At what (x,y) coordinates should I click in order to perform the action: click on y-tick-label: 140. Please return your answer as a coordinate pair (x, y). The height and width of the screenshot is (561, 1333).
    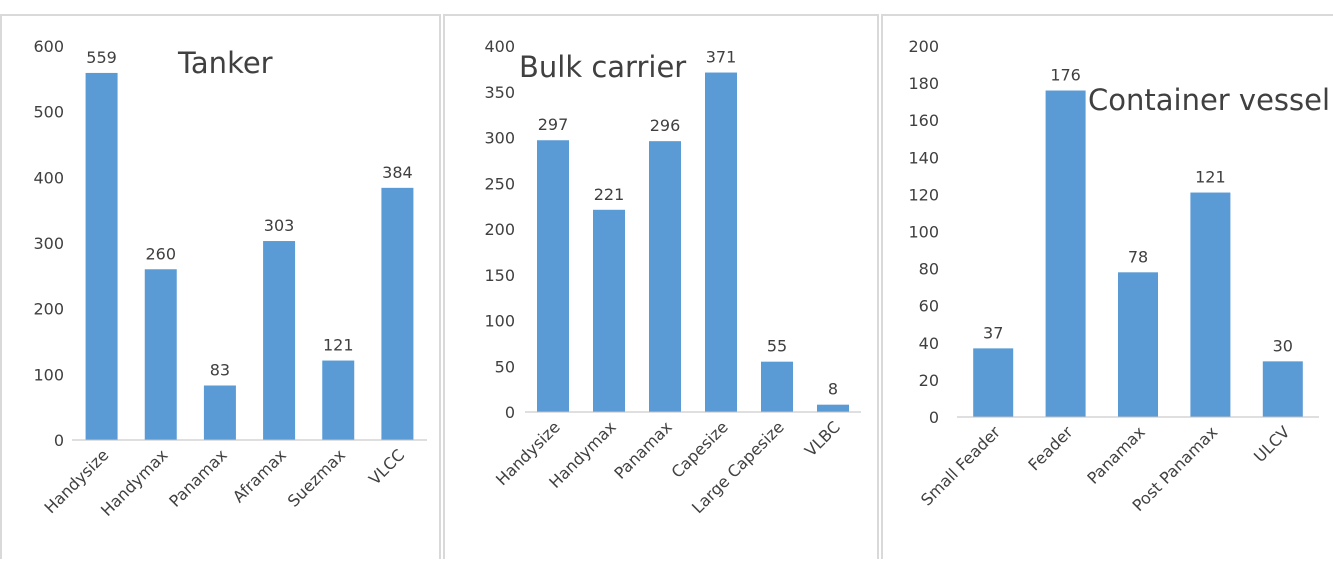
    Looking at the image, I should click on (923, 157).